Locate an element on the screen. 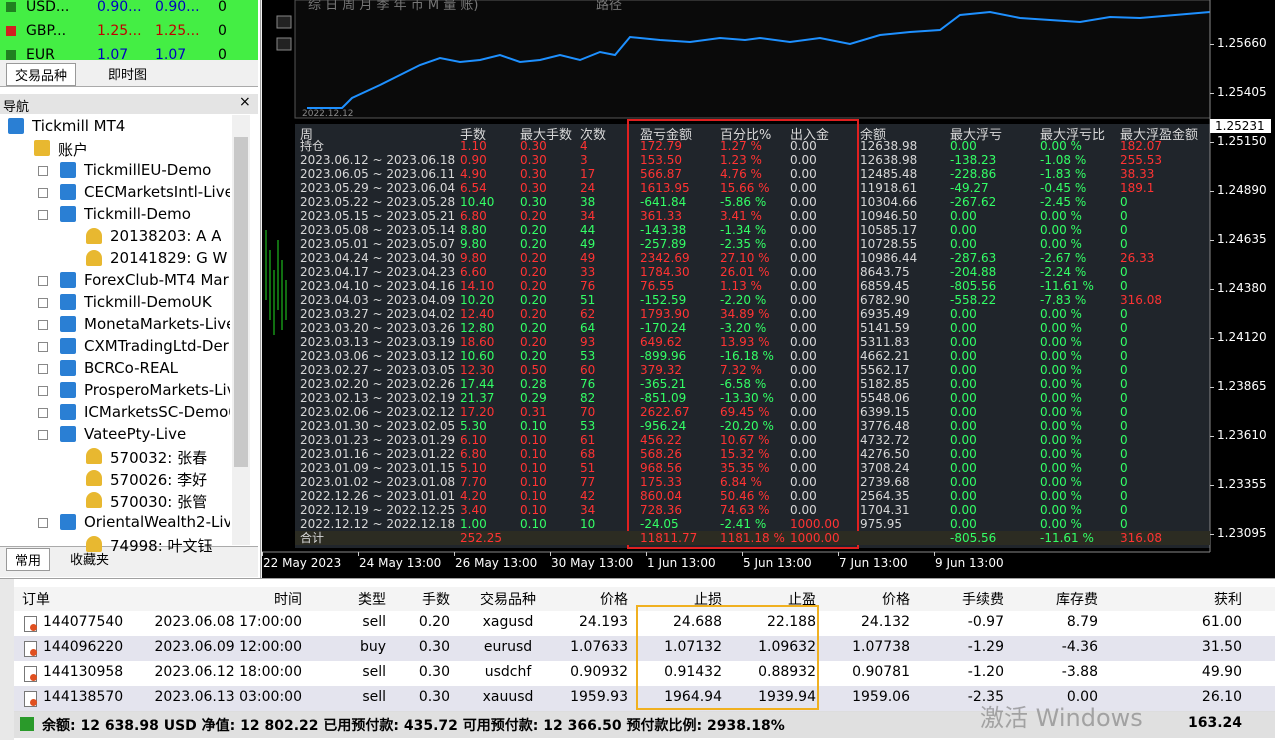 Image resolution: width=1275 pixels, height=740 pixels. cell: 38 is located at coordinates (588, 202).